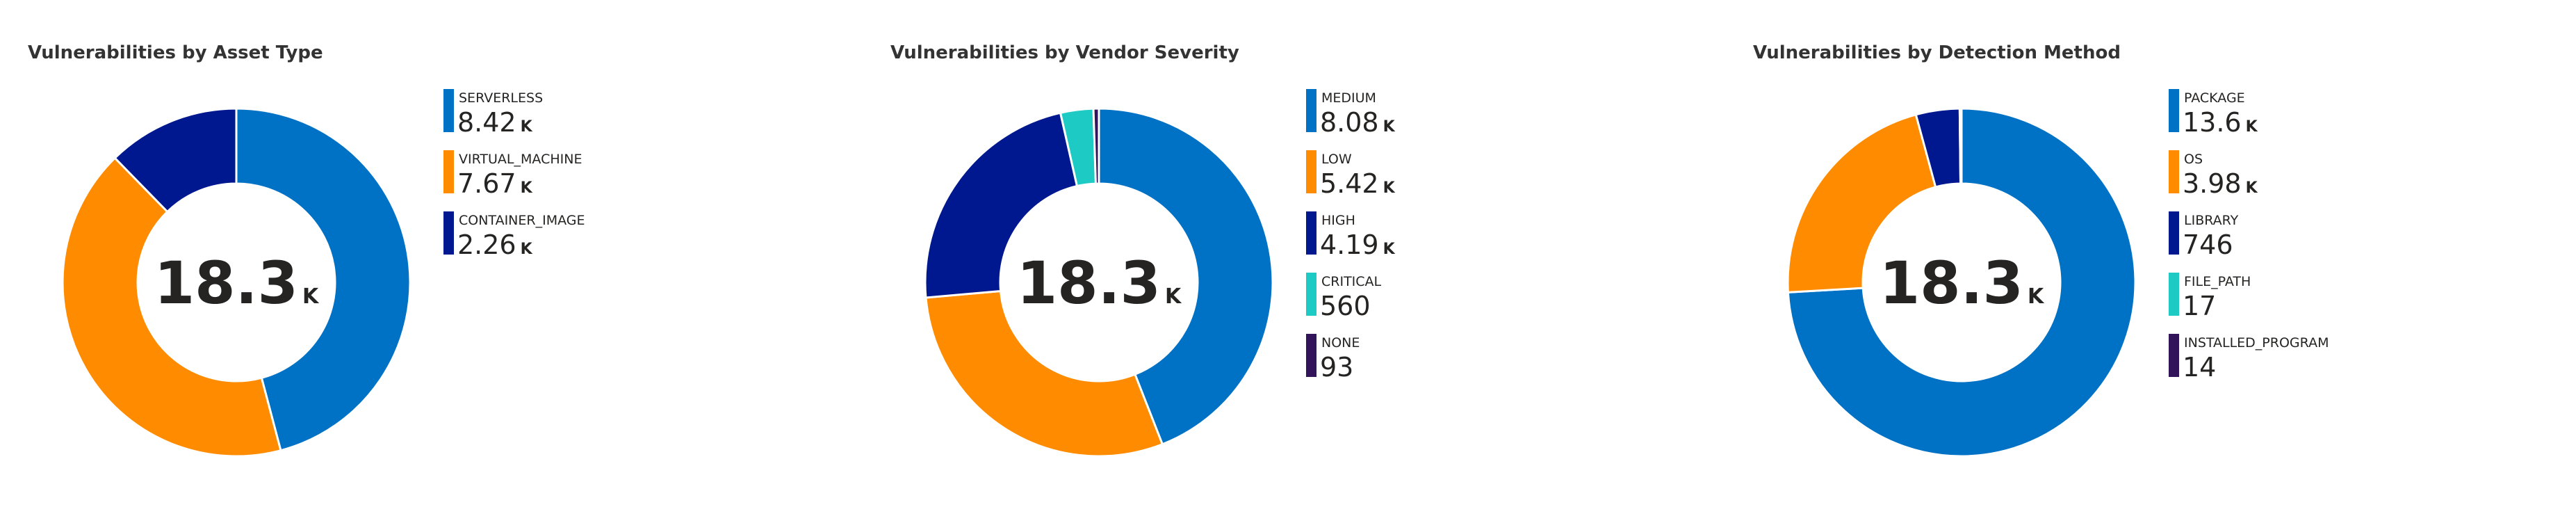  I want to click on legend-value: 3.98 K, so click(2220, 184).